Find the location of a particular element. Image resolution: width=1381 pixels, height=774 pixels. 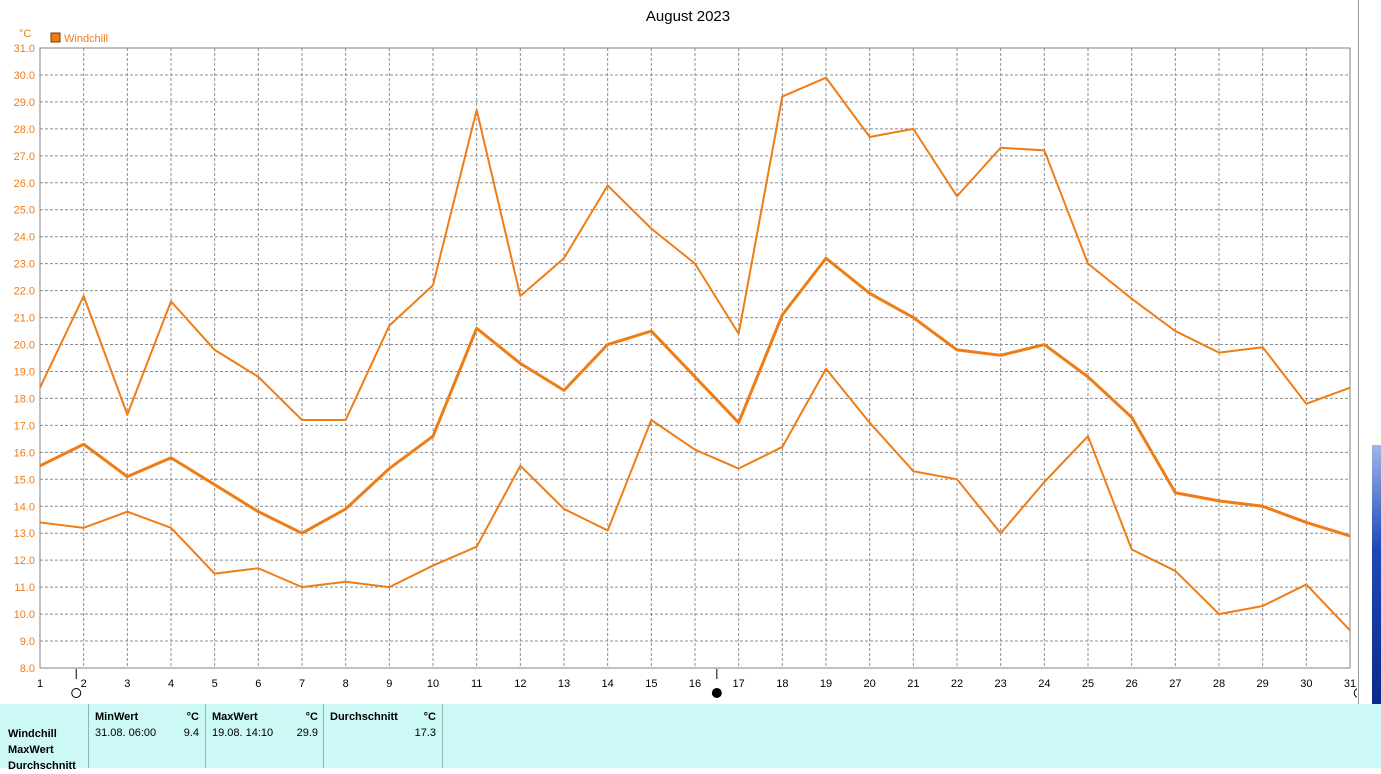

x-tick-label: 30 is located at coordinates (1306, 684).